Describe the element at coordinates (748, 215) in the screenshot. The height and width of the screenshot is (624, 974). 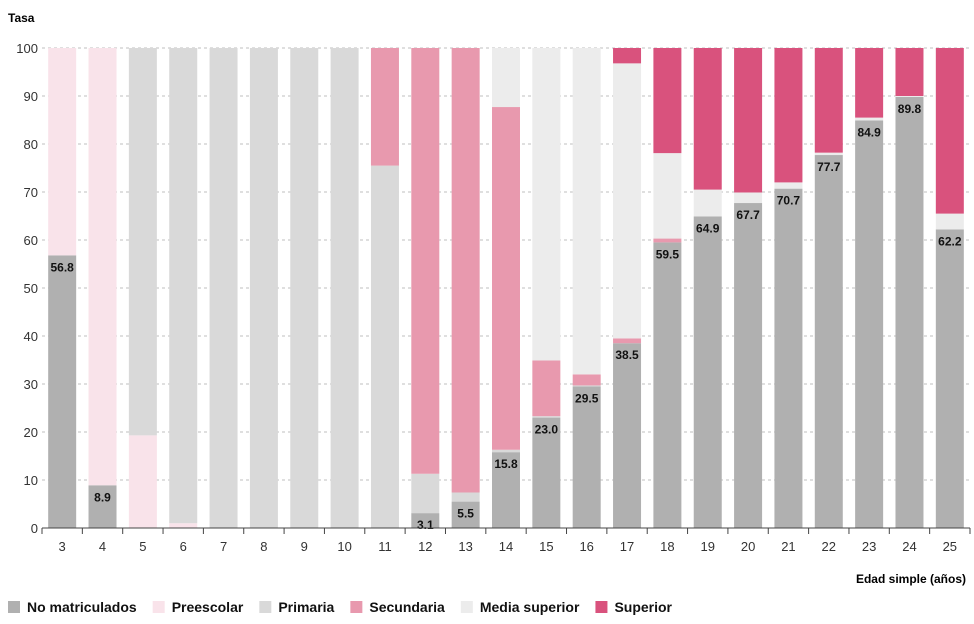
I see `data-label: 67.7` at that location.